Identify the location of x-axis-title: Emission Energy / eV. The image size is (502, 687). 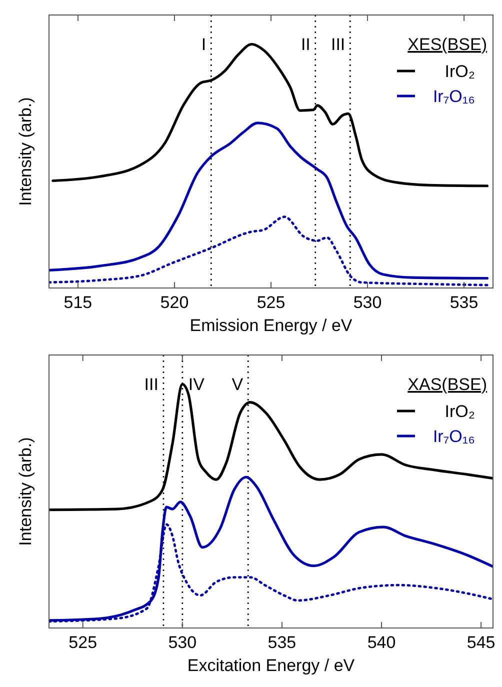
(271, 325).